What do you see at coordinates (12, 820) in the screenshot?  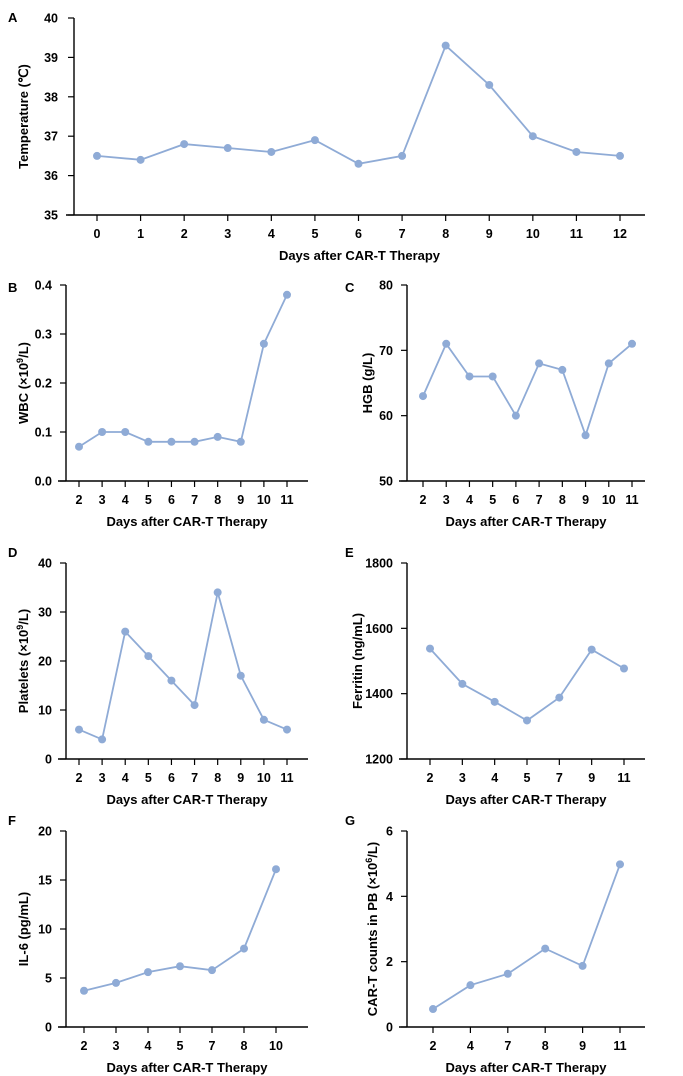 I see `panel-f-letter: F` at bounding box center [12, 820].